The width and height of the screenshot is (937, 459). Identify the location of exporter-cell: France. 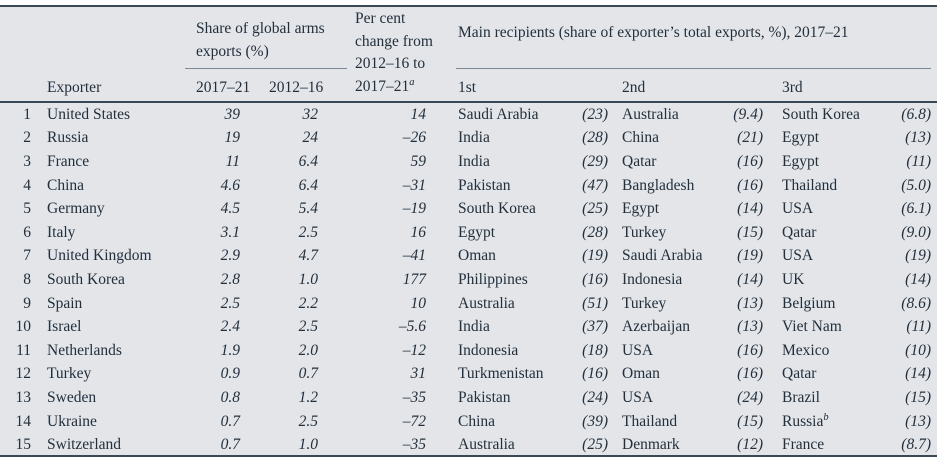
(68, 161).